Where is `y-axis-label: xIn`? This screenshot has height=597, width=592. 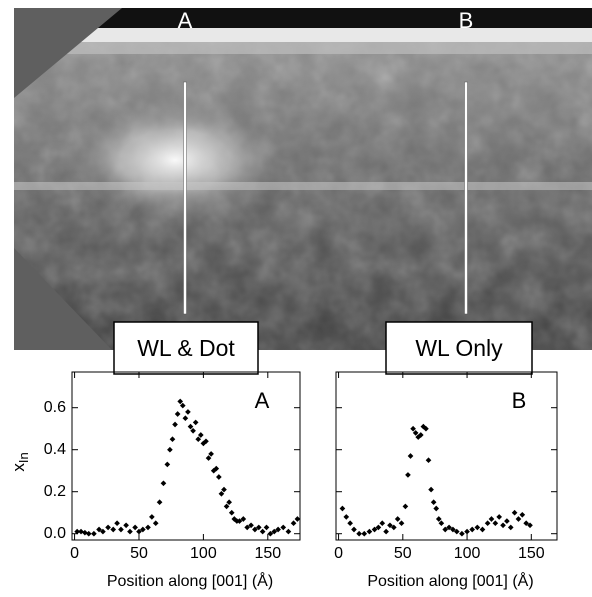 y-axis-label: xIn is located at coordinates (20, 461).